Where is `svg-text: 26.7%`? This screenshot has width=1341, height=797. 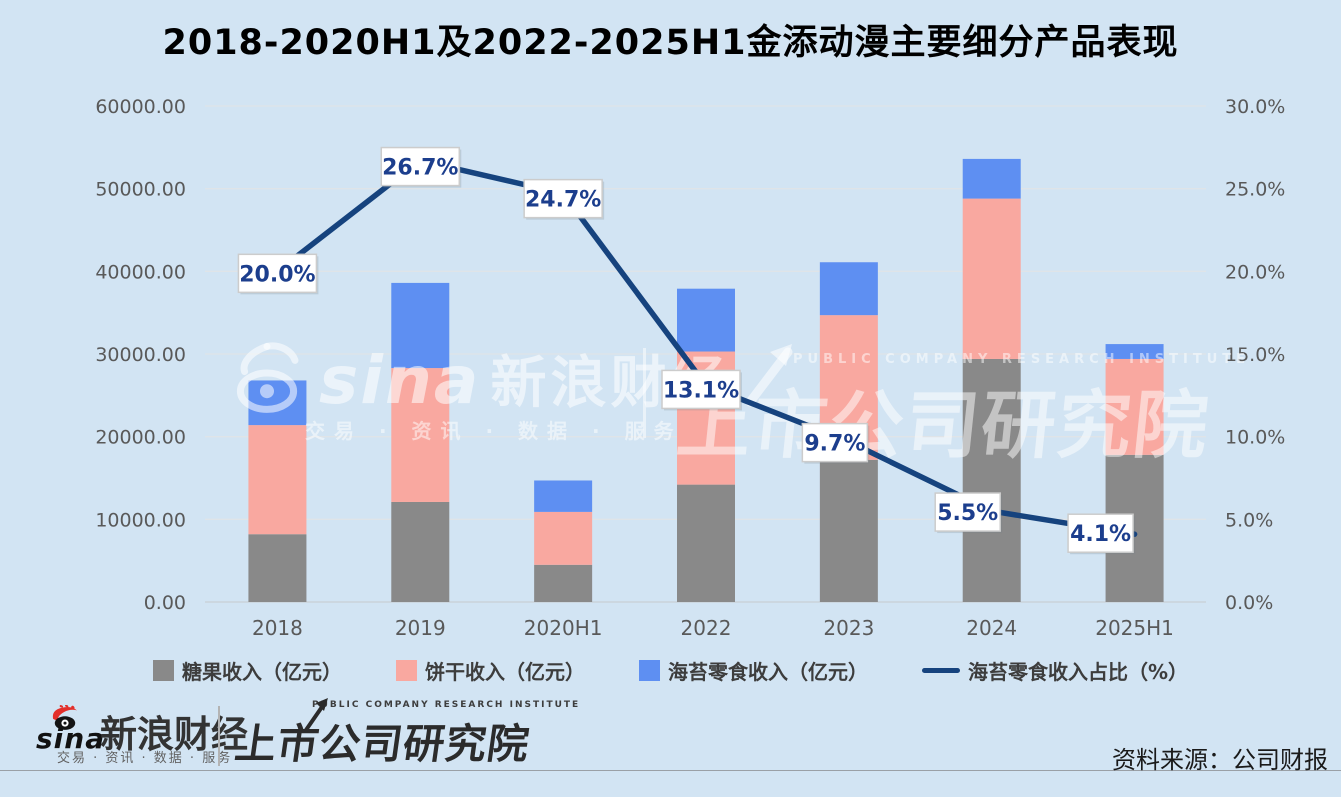
svg-text: 26.7% is located at coordinates (420, 168).